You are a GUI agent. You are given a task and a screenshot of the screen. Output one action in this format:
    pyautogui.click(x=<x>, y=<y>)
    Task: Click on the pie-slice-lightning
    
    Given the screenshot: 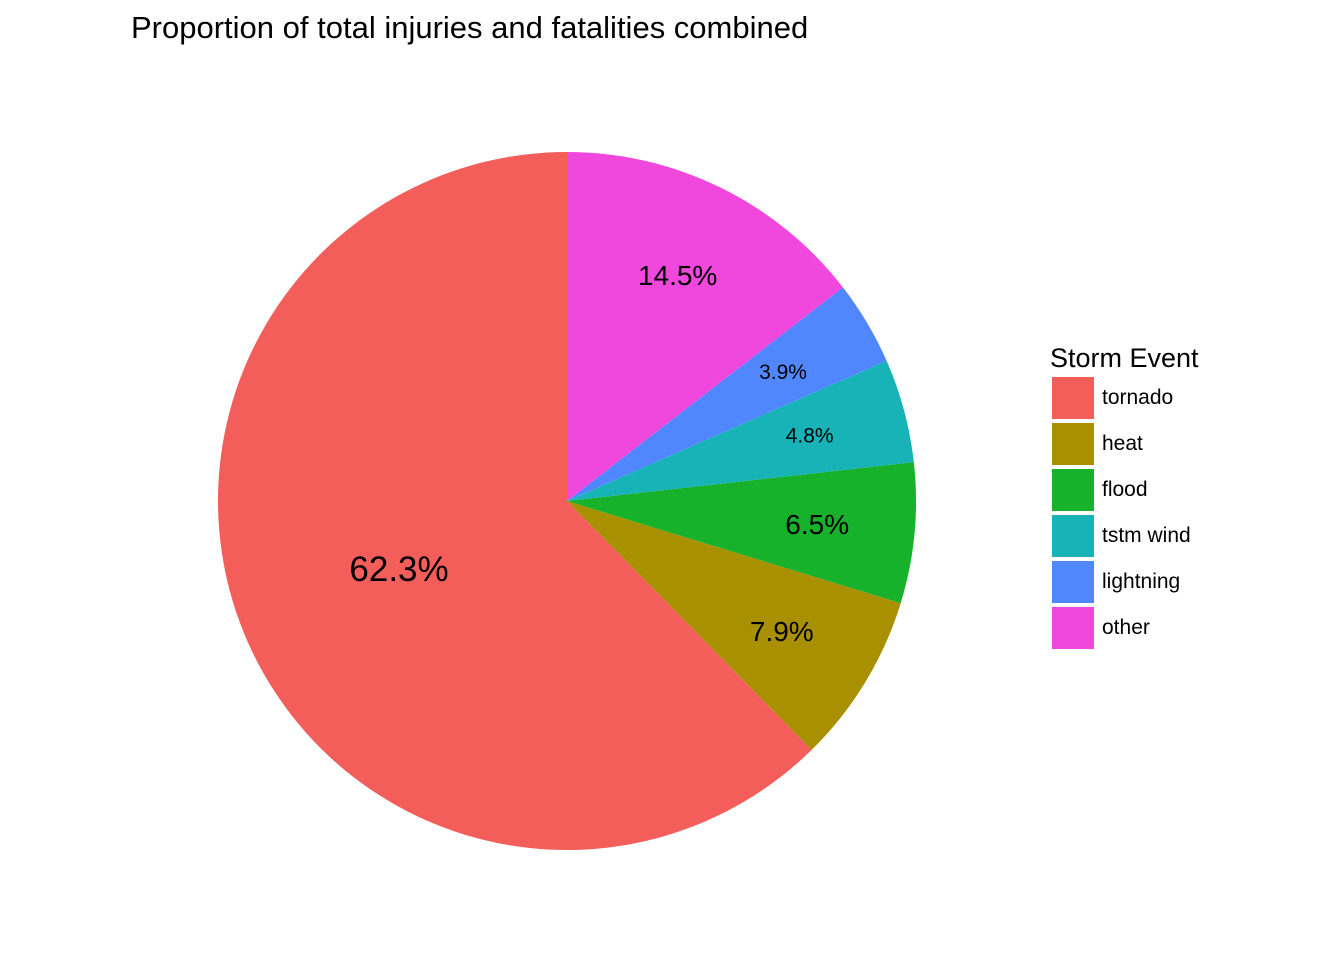 What is the action you would take?
    pyautogui.click(x=727, y=394)
    